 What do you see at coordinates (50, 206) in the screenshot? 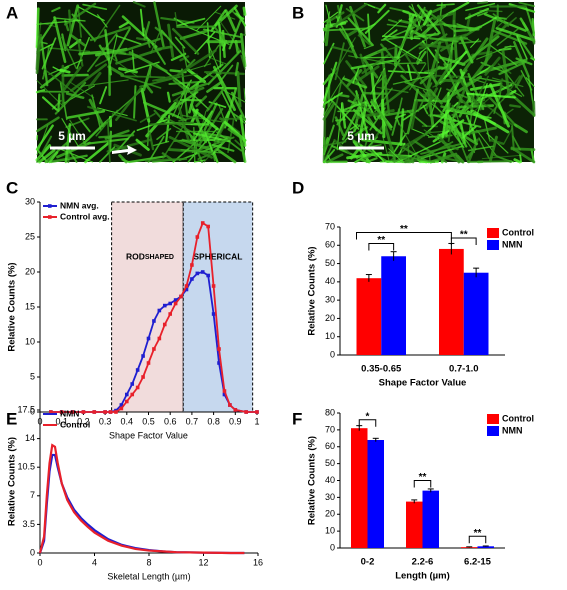
I see `legend-marker` at bounding box center [50, 206].